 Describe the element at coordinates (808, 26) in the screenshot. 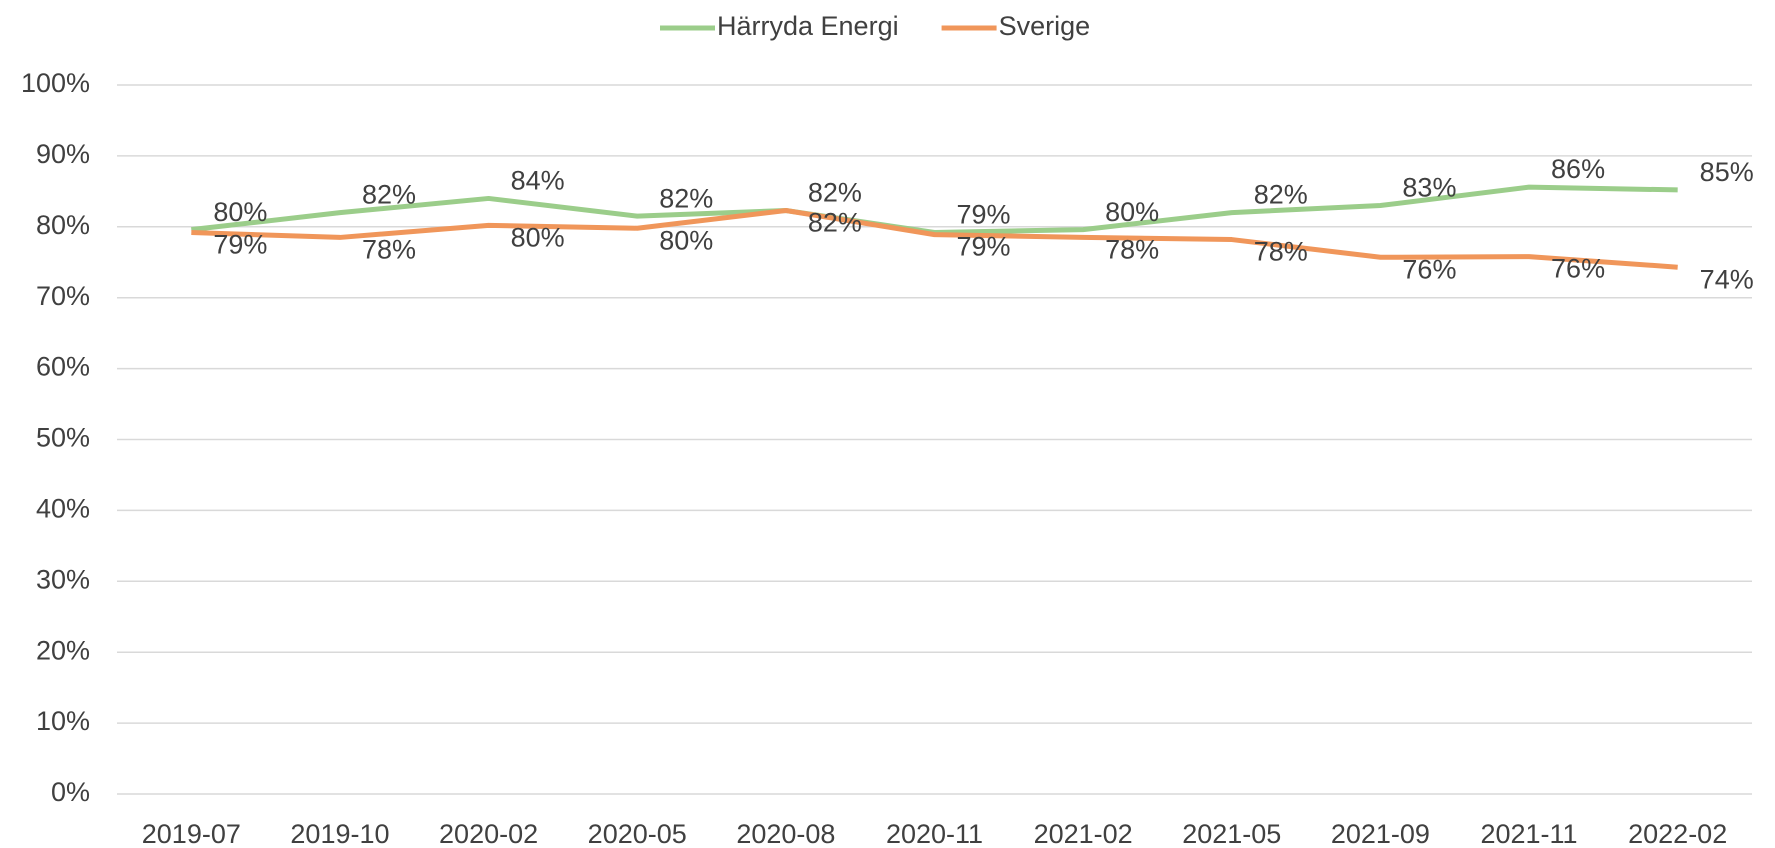

I see `legend-label: Härryda Energi` at that location.